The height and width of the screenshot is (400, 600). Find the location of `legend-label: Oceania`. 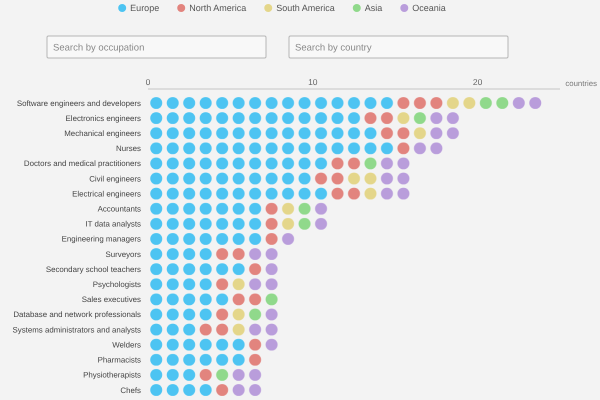

legend-label: Oceania is located at coordinates (429, 8).